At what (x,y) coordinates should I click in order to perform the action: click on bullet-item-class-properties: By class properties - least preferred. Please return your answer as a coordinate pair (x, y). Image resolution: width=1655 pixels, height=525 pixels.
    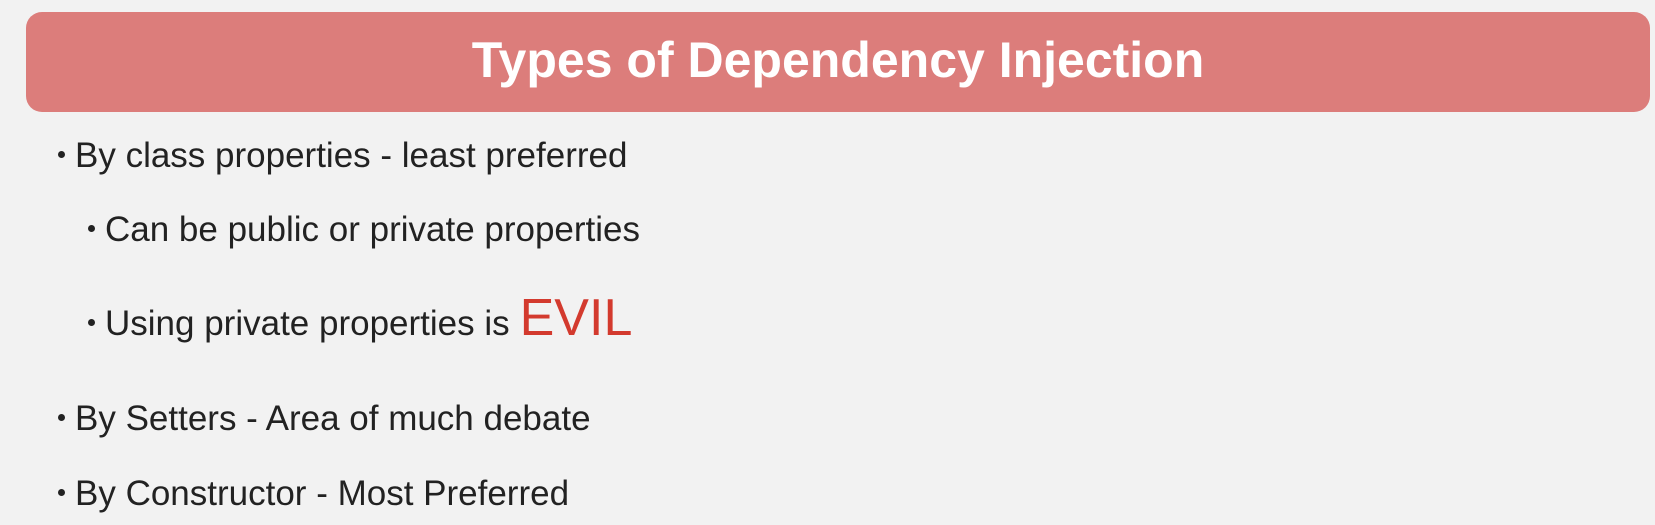
    Looking at the image, I should click on (342, 156).